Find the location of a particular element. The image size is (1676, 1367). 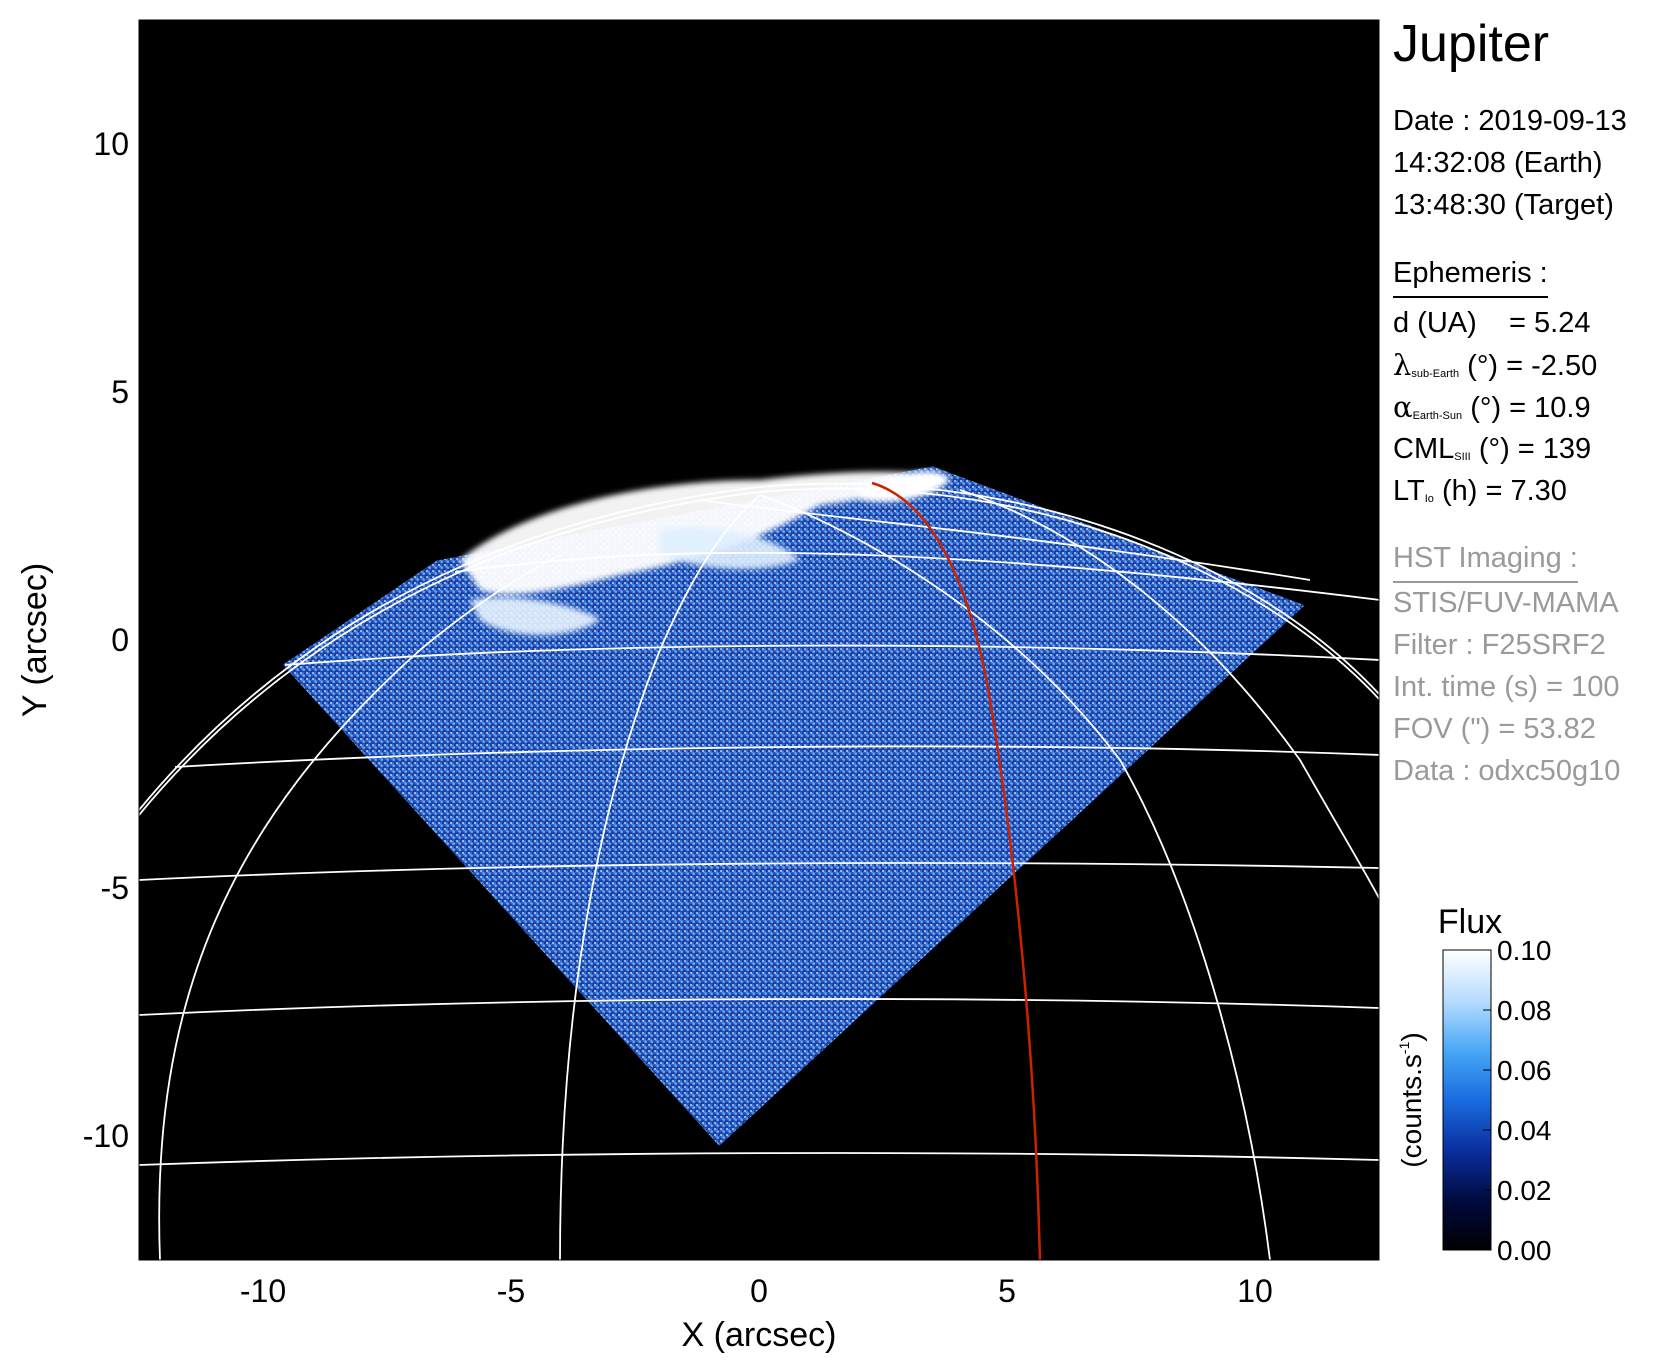

colorbar-tick-label: 0.02 is located at coordinates (1524, 1190).